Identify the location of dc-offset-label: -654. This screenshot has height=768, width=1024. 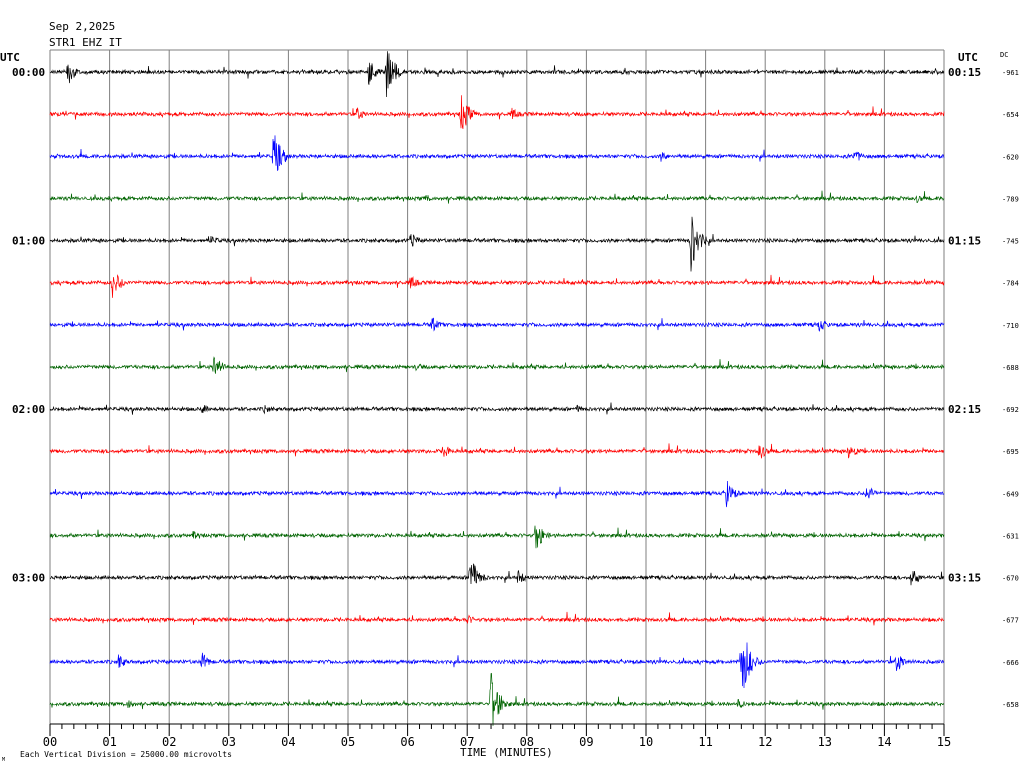
(1010, 115).